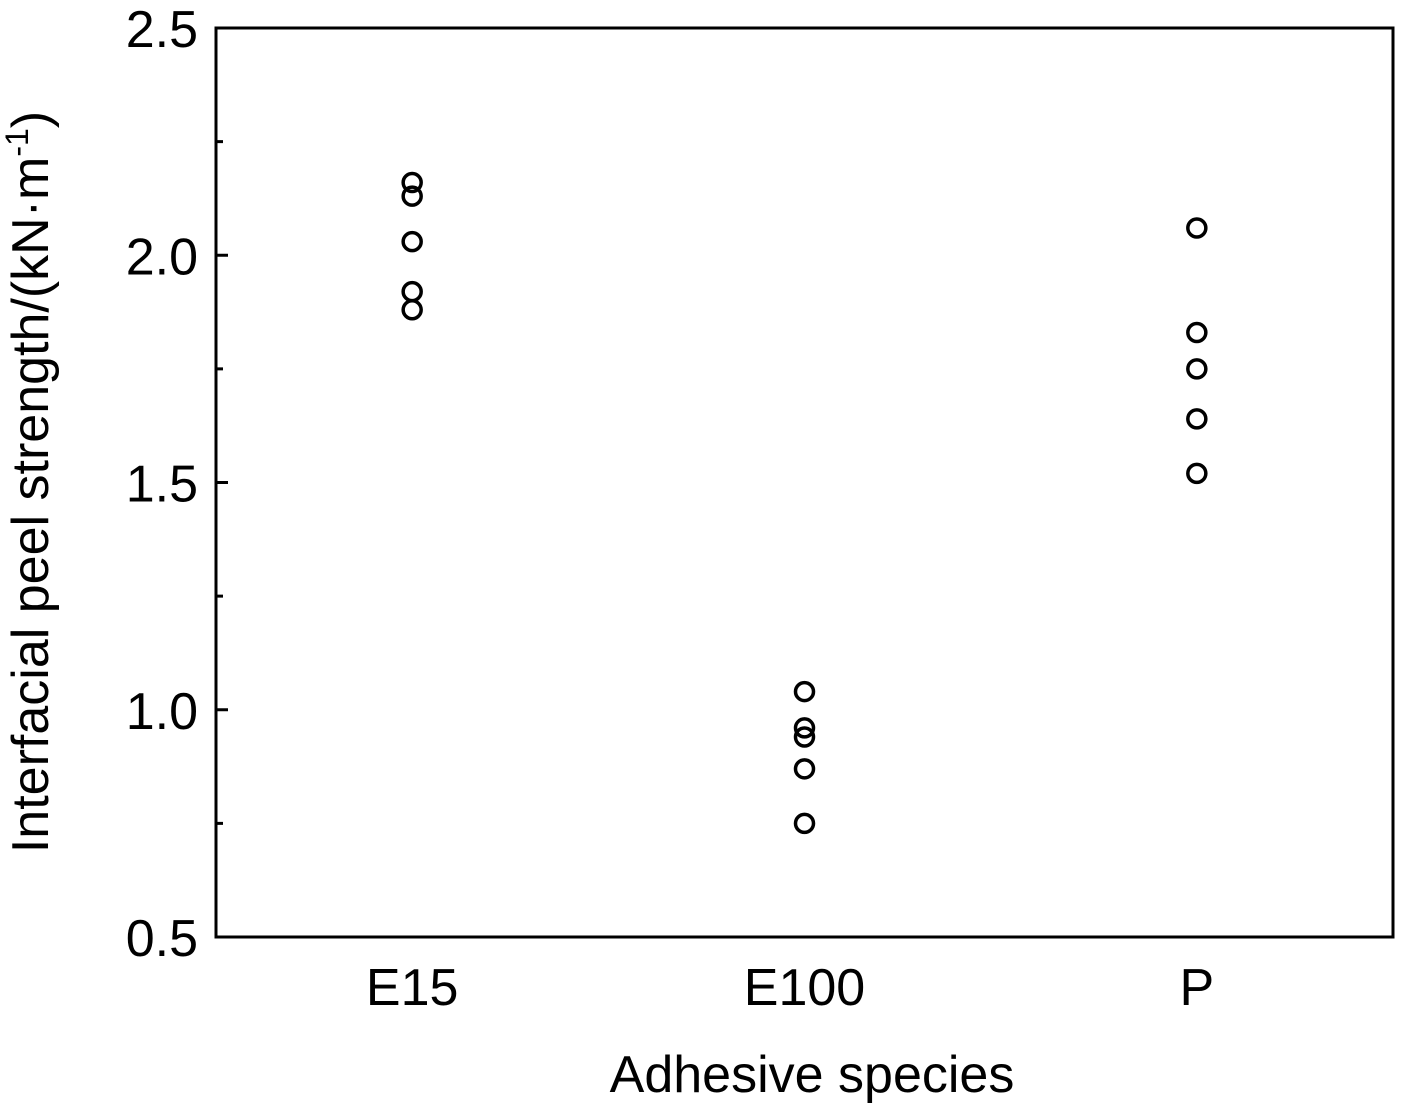 The image size is (1402, 1108). Describe the element at coordinates (17, 142) in the screenshot. I see `y-axis-label-sup: -1` at that location.